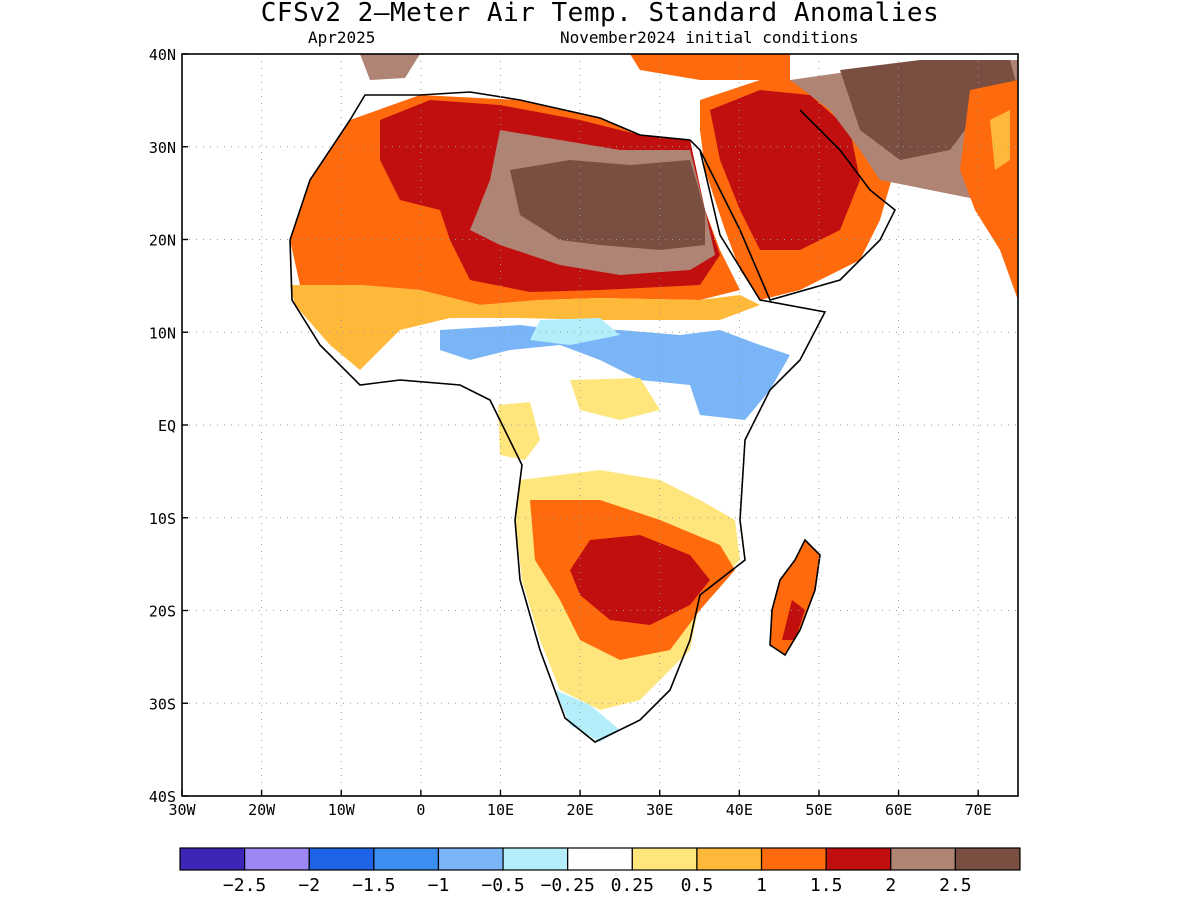  Describe the element at coordinates (162, 55) in the screenshot. I see `y-tick-label: 40N` at that location.